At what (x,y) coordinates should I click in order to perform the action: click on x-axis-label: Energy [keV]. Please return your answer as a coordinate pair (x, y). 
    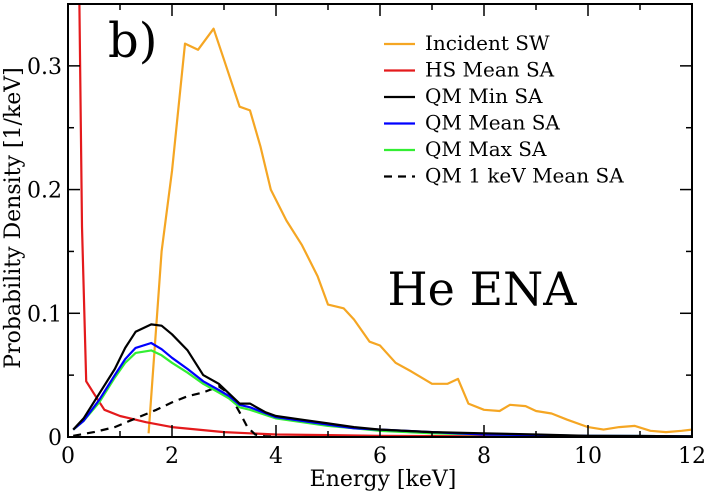
    Looking at the image, I should click on (383, 479).